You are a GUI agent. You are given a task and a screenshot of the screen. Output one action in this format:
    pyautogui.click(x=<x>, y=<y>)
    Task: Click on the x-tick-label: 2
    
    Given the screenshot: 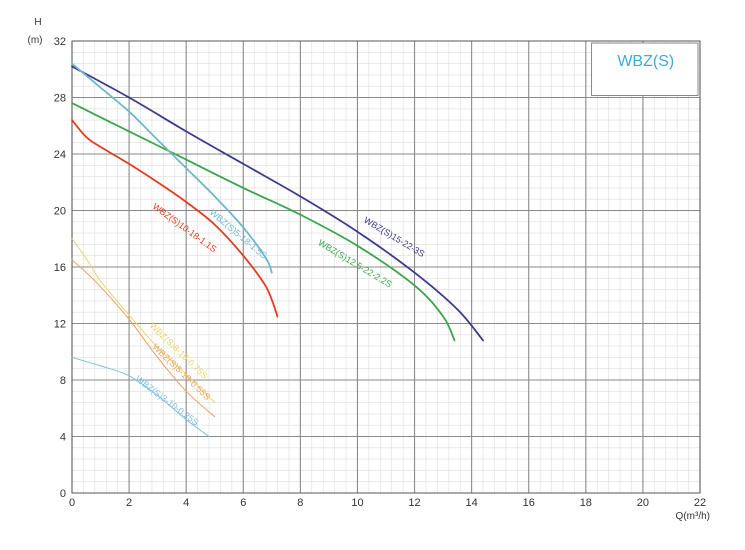 What is the action you would take?
    pyautogui.click(x=129, y=503)
    